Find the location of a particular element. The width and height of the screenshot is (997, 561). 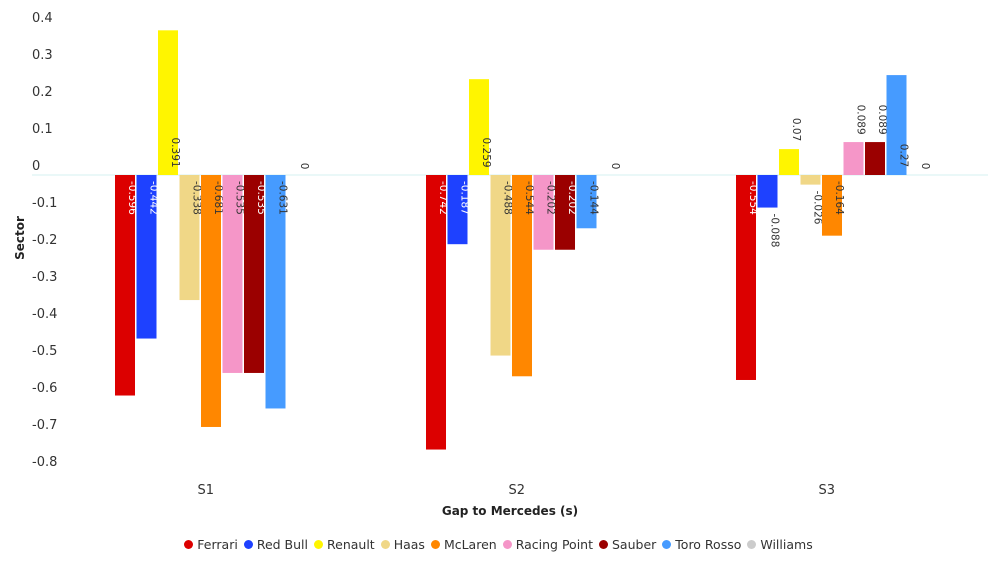

y-tick-label: -0.1 is located at coordinates (44, 203).